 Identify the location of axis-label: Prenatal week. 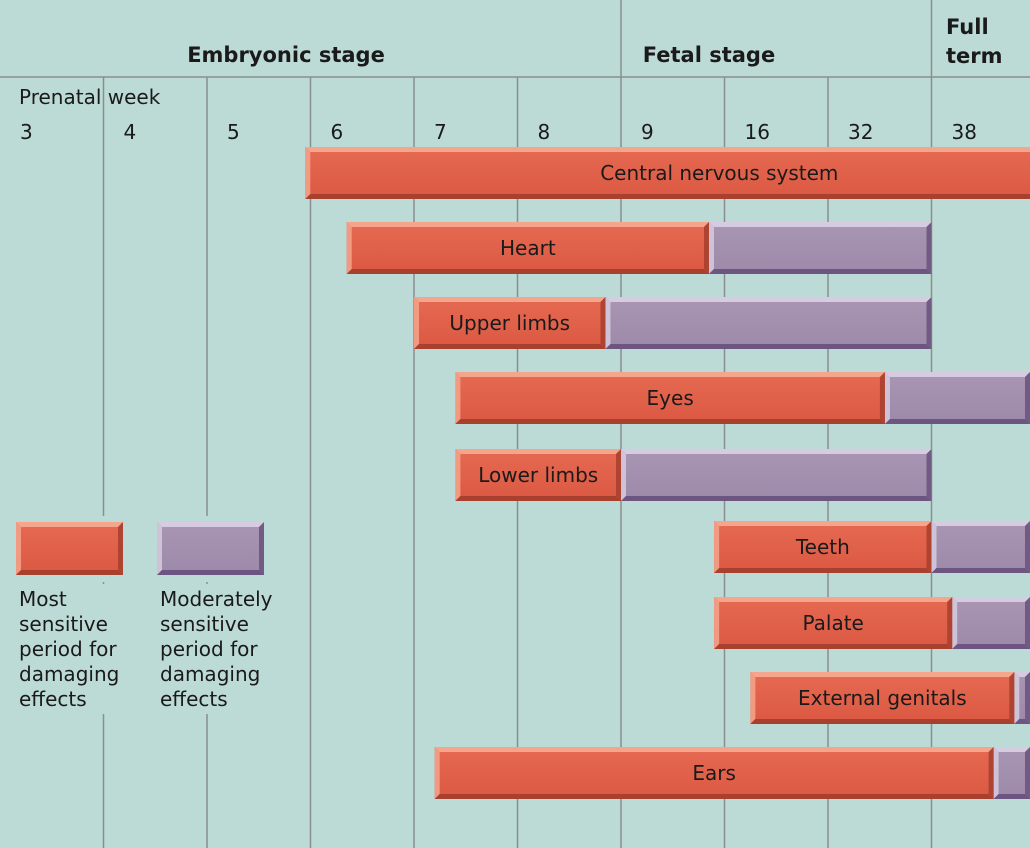
(90, 97).